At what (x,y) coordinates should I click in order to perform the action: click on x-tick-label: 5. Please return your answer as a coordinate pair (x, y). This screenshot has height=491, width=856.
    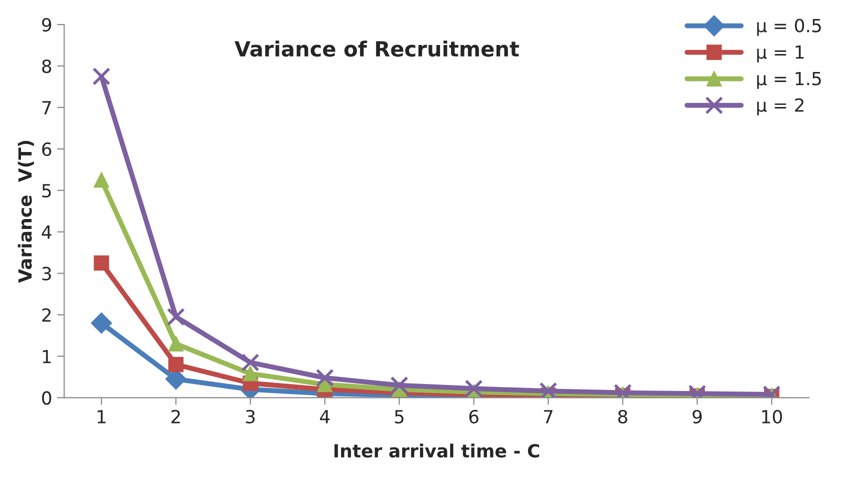
    Looking at the image, I should click on (399, 417).